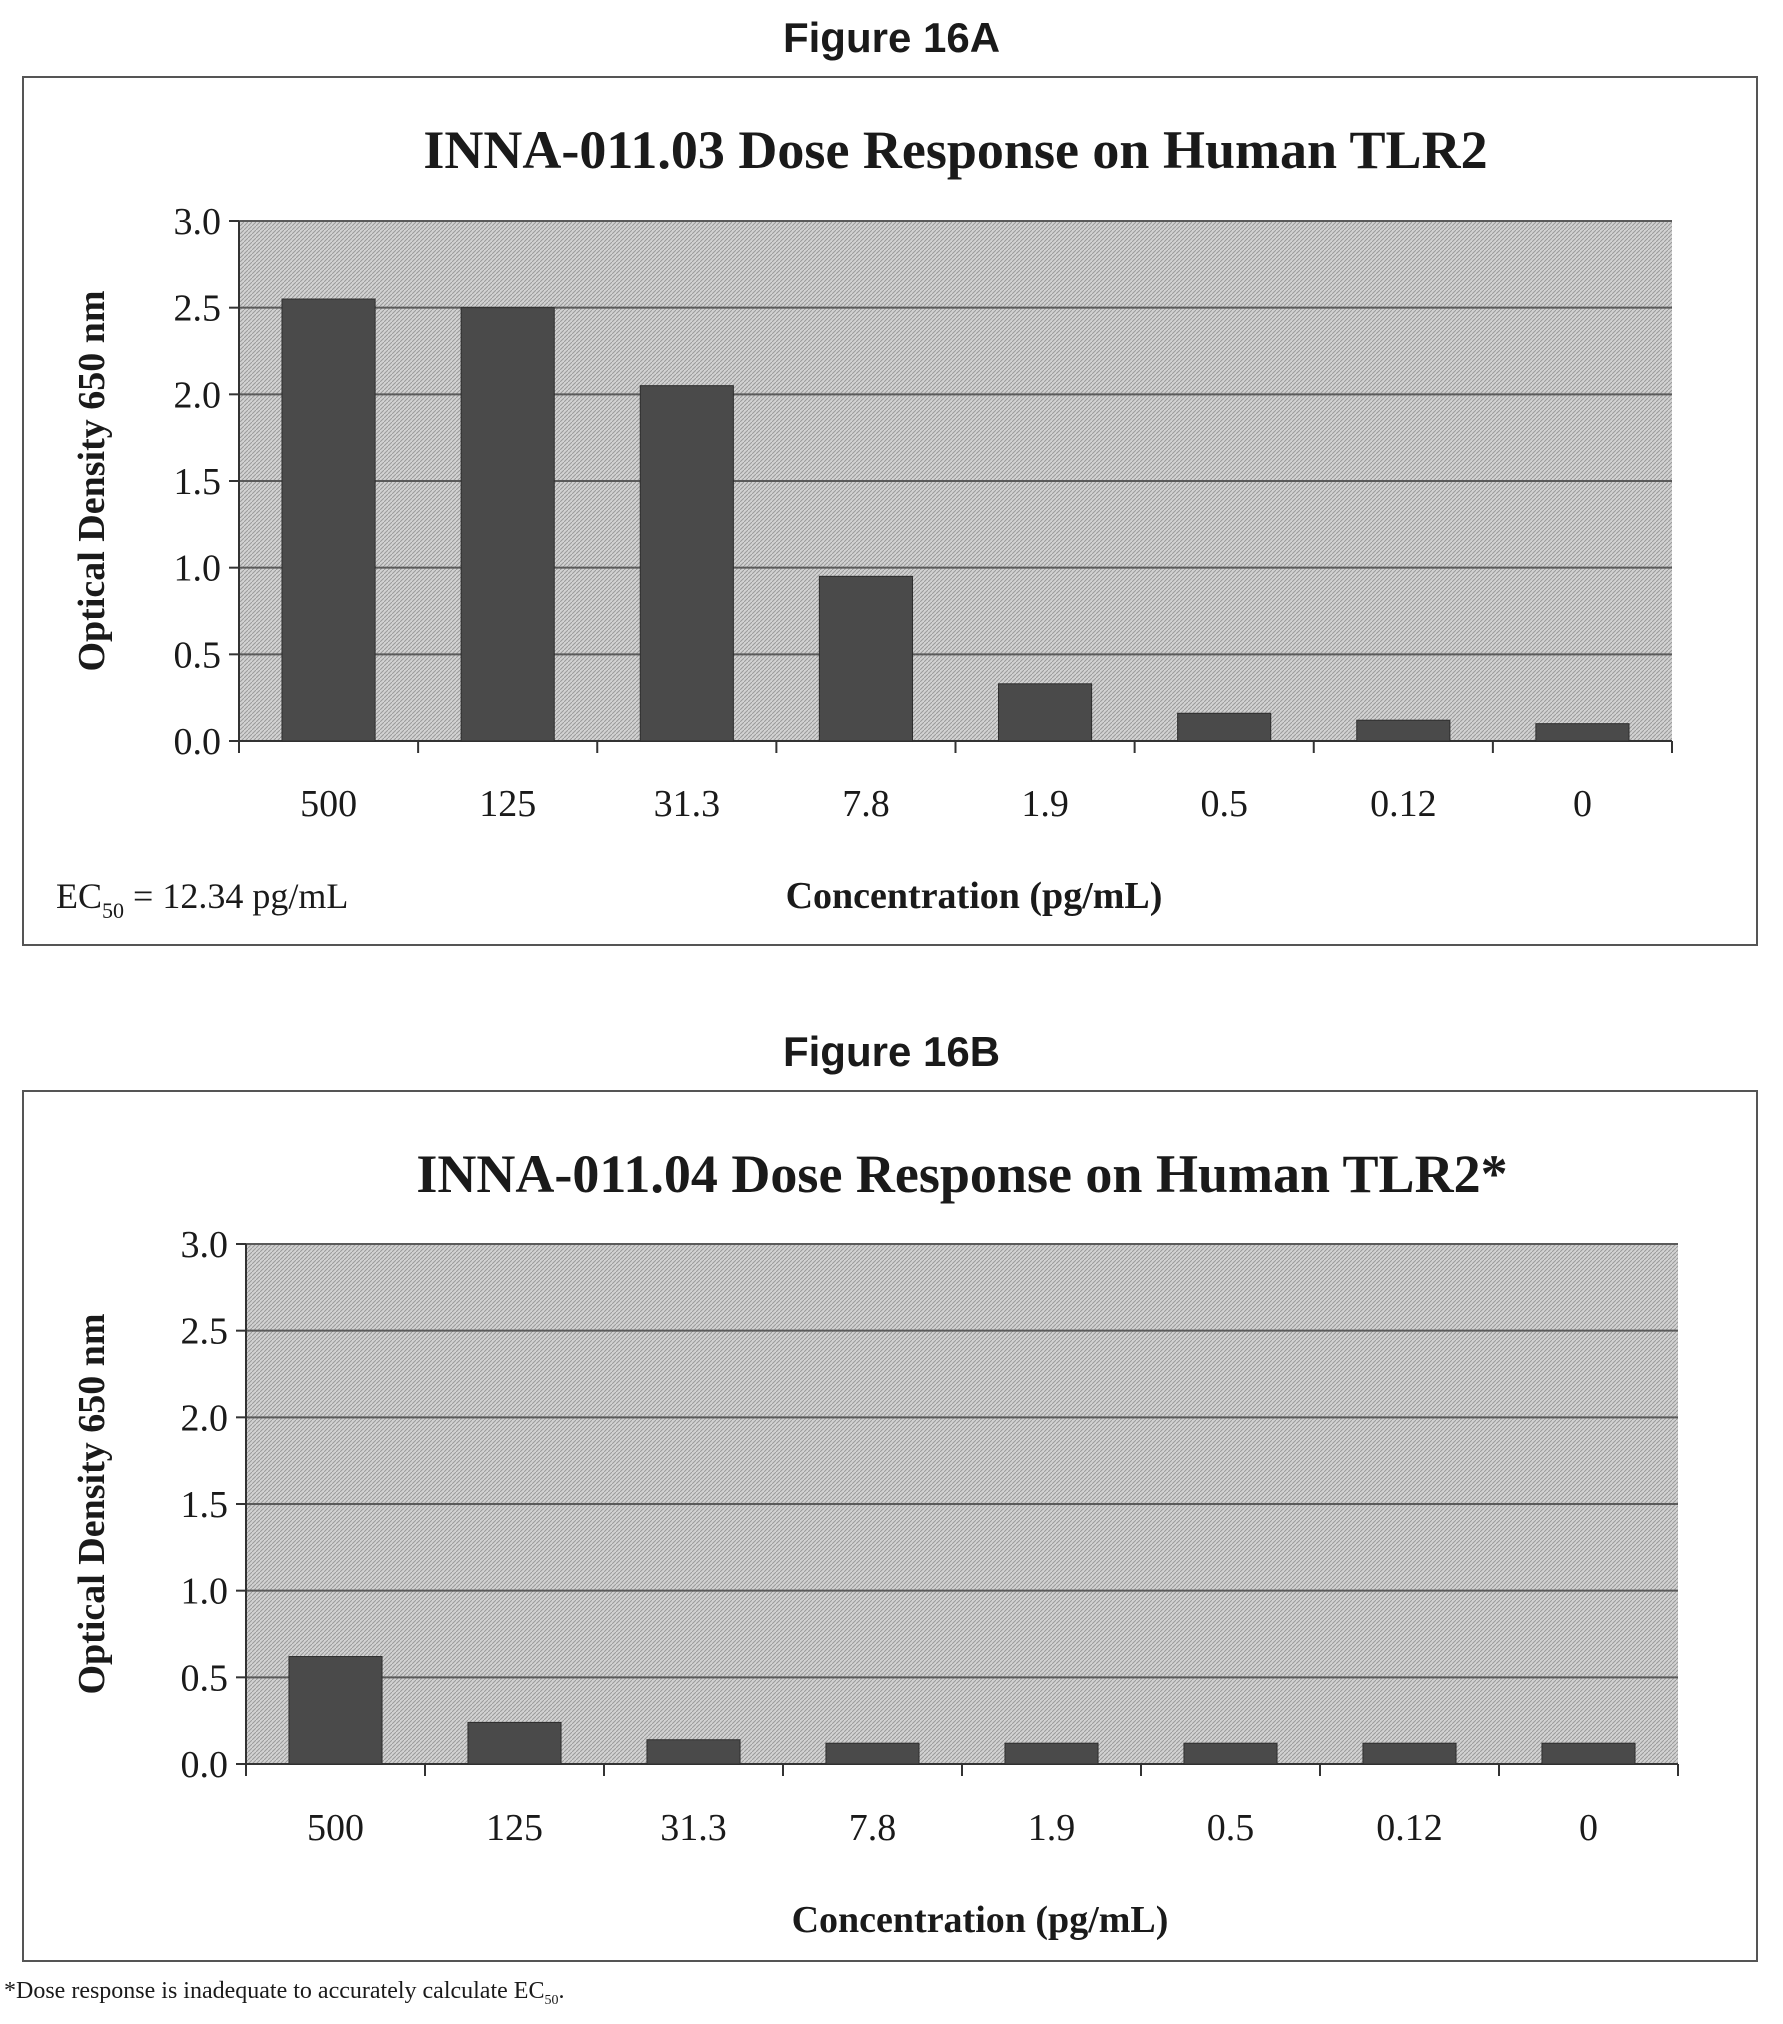 The width and height of the screenshot is (1783, 2024). What do you see at coordinates (891, 1051) in the screenshot?
I see `figure-16b-label: Figure 16B` at bounding box center [891, 1051].